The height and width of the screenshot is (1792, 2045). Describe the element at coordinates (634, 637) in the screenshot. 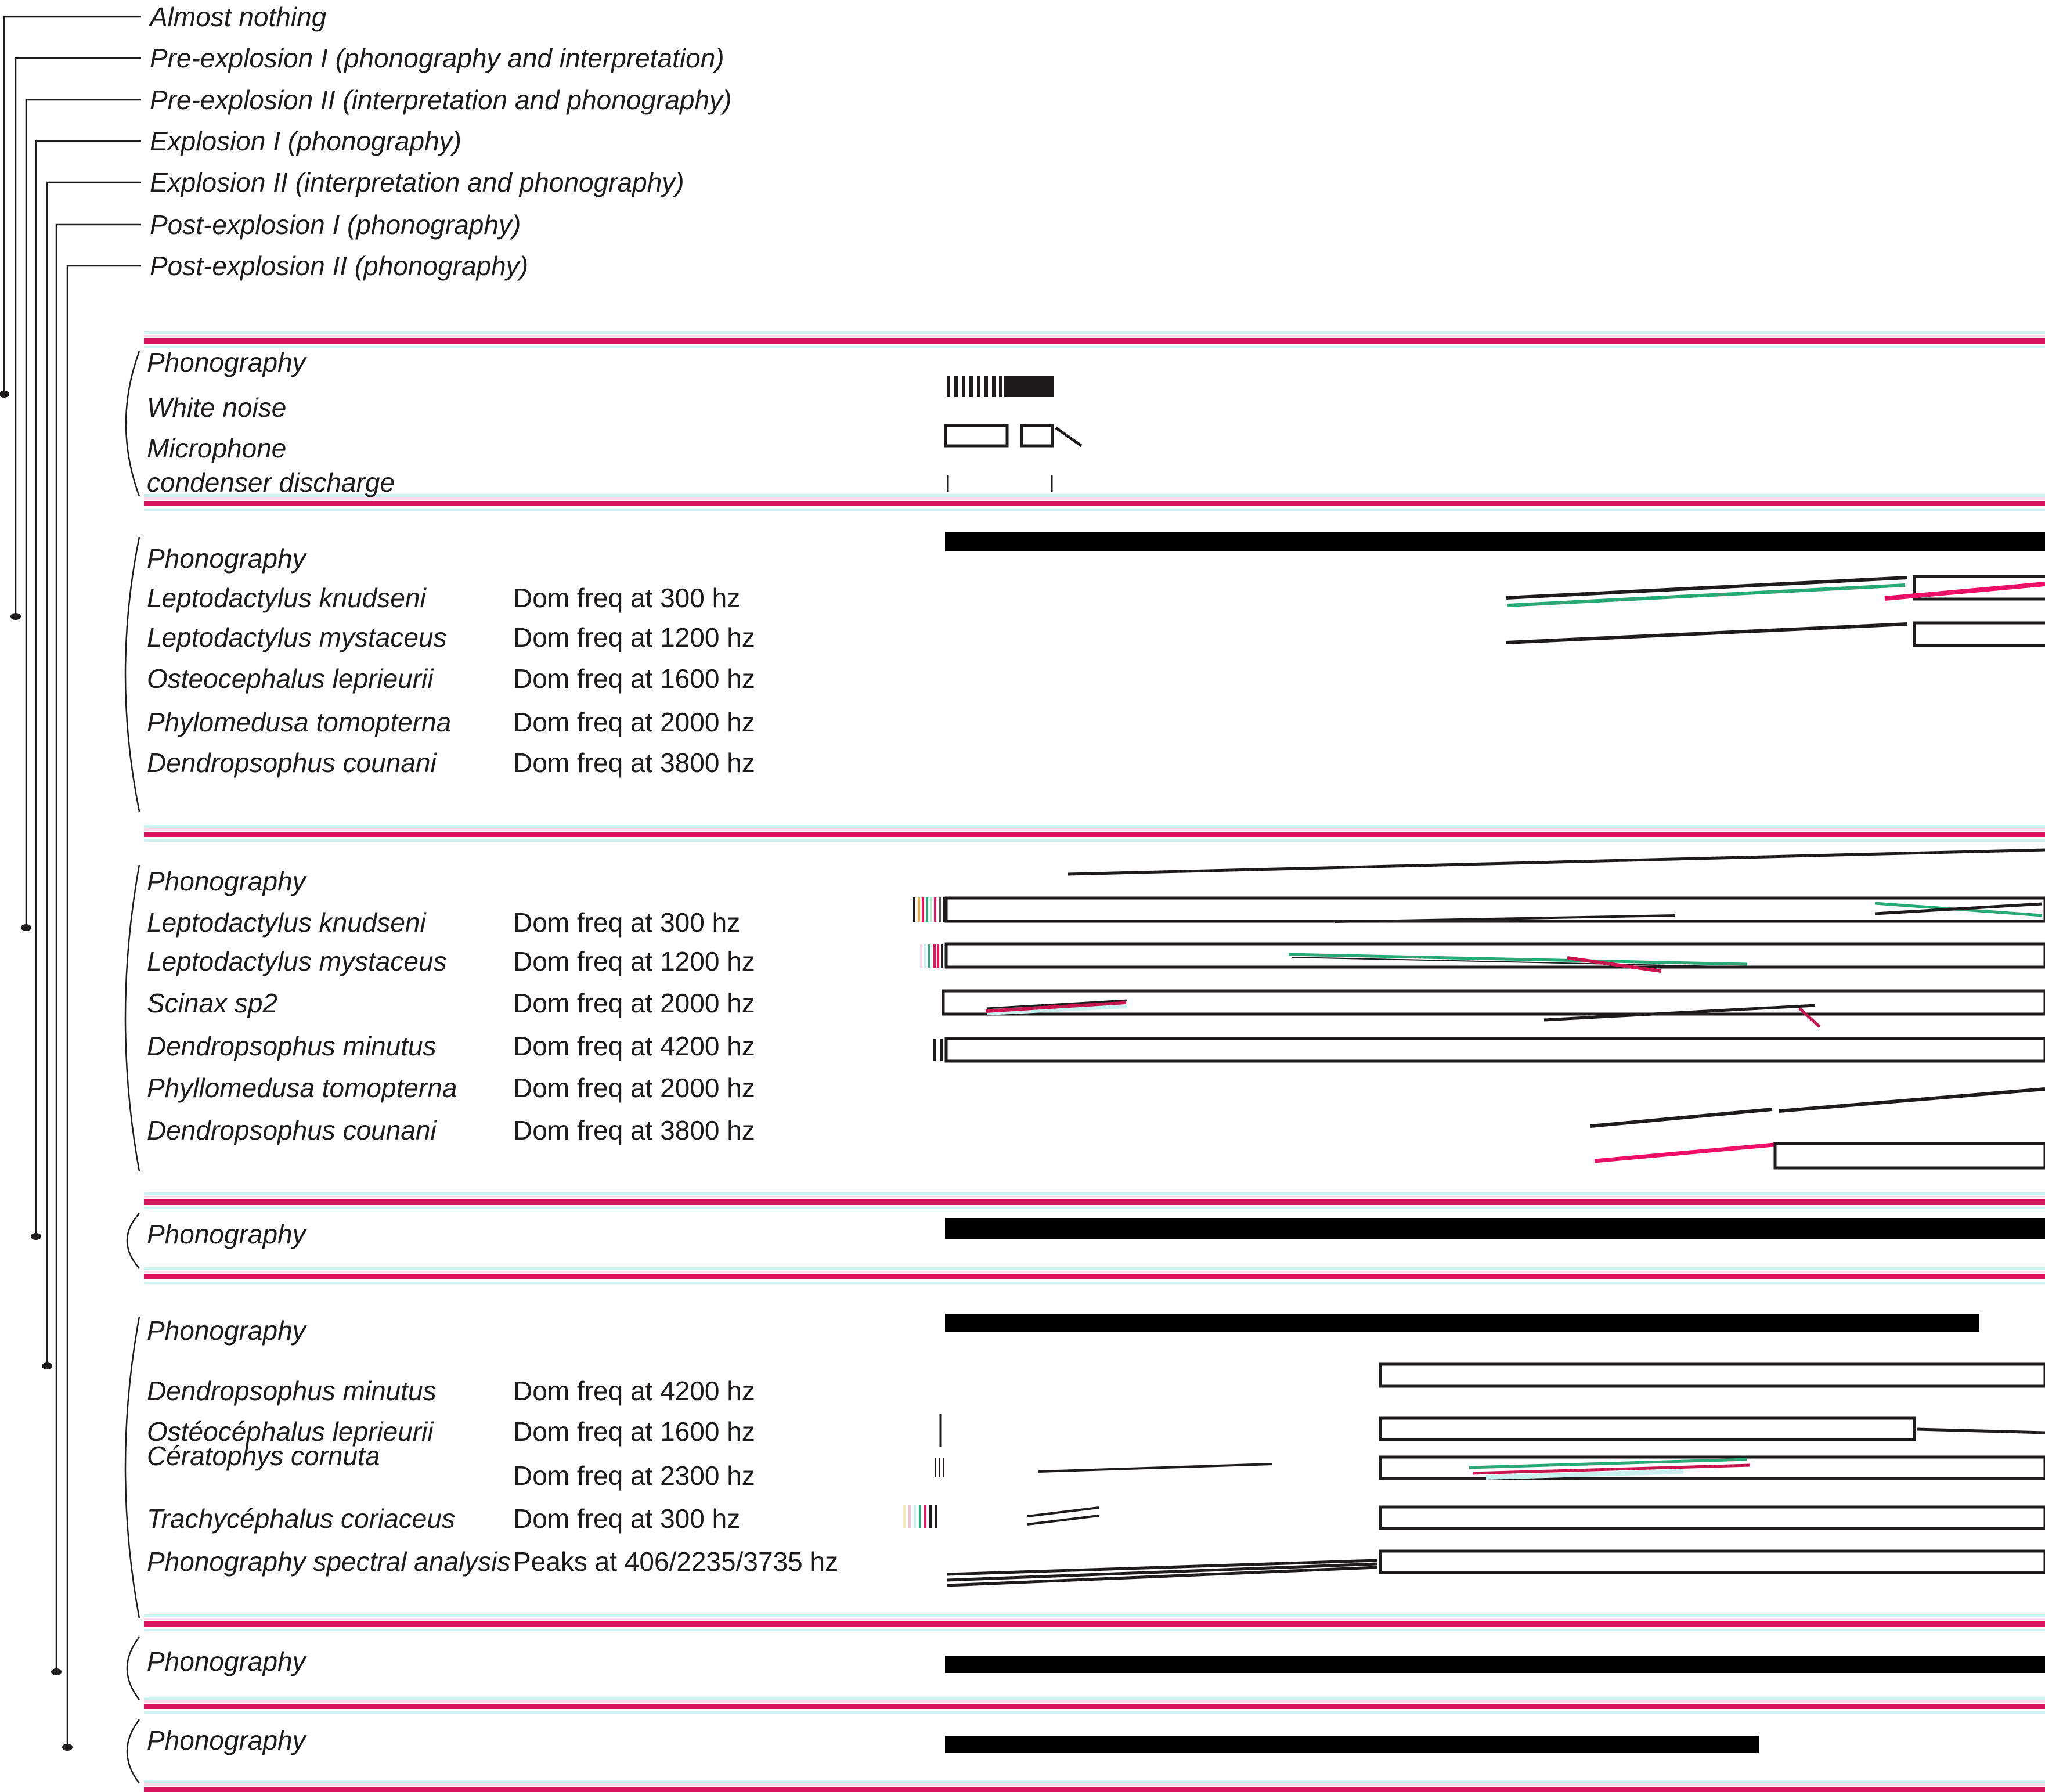

I see `freq-label: Dom freq at 1200 hz` at that location.